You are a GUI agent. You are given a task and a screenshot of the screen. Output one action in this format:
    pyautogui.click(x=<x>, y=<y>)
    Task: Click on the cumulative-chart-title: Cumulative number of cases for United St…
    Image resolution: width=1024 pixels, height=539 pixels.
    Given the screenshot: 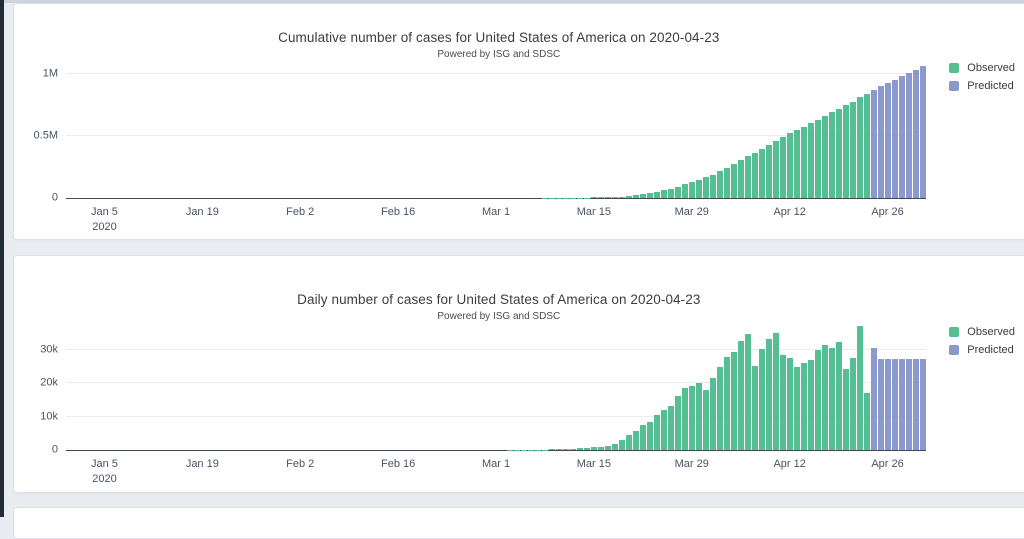 What is the action you would take?
    pyautogui.click(x=499, y=37)
    